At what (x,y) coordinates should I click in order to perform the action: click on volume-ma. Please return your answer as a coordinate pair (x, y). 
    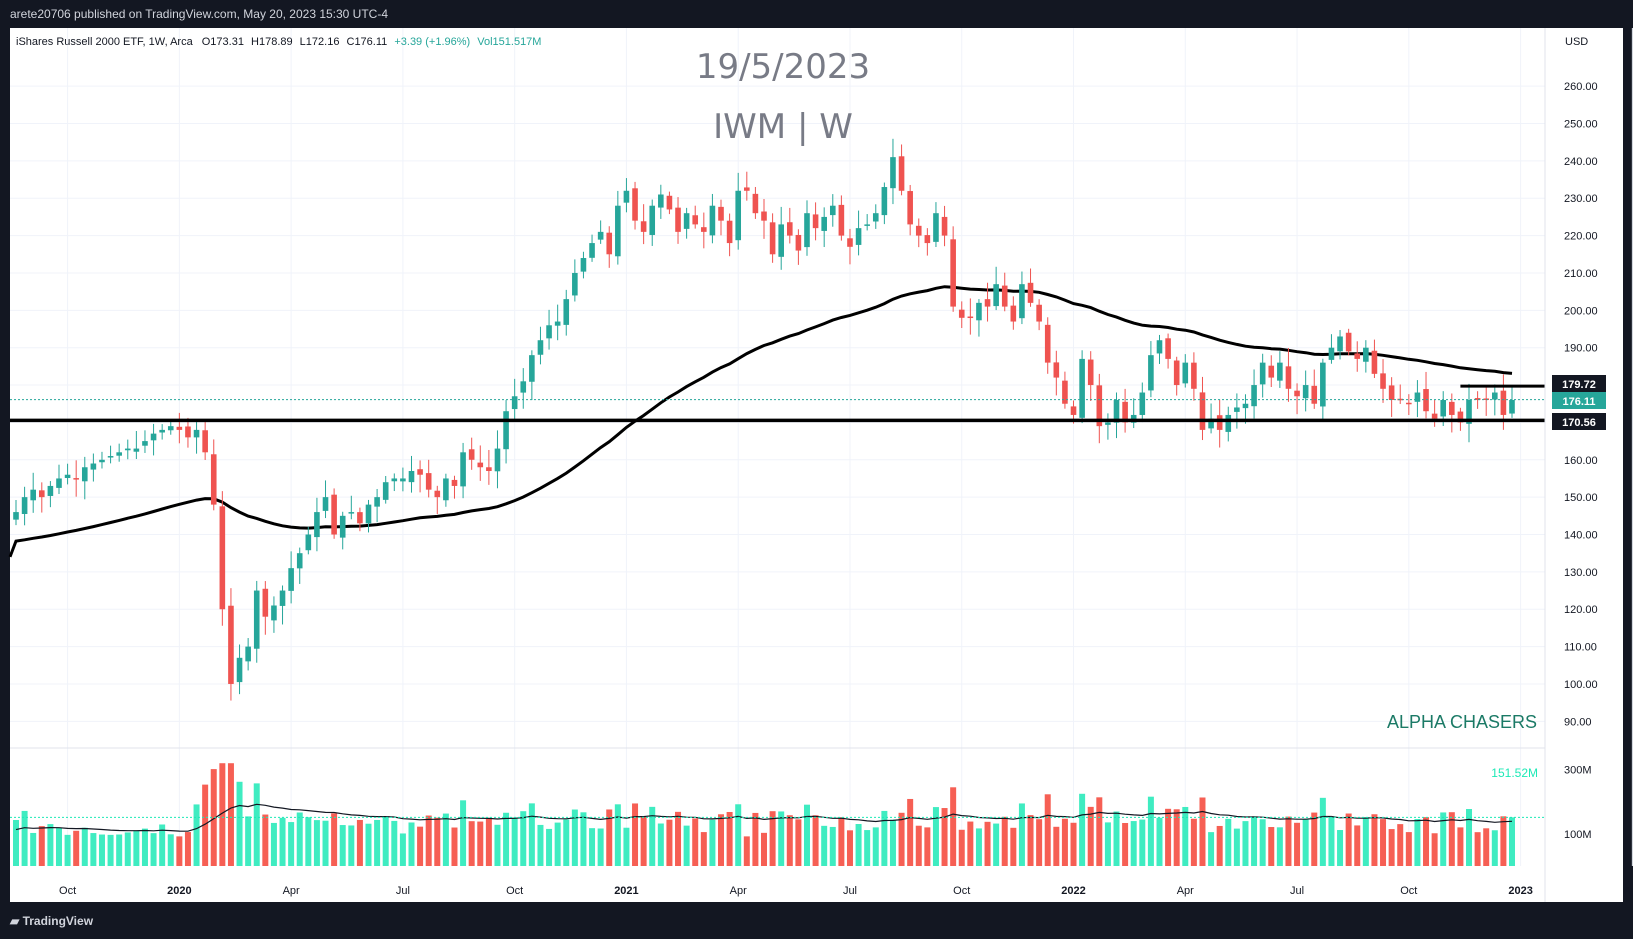
    Looking at the image, I should click on (777, 817).